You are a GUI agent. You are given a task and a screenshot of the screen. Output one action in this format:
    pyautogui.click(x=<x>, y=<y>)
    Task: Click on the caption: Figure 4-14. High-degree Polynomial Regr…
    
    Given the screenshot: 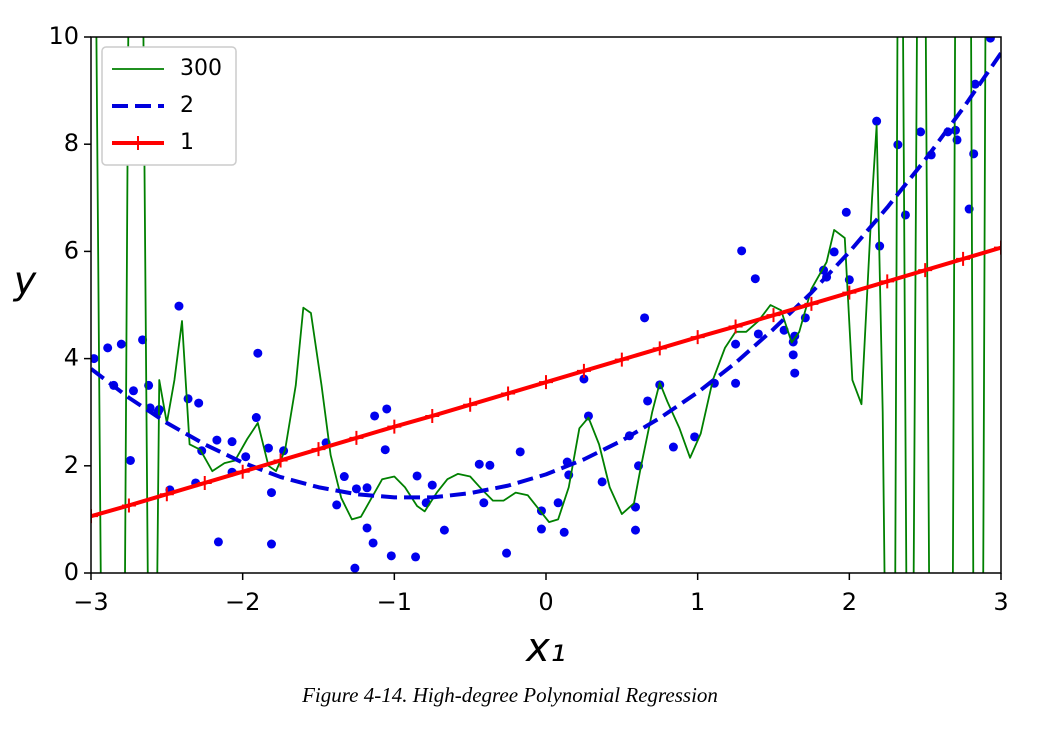 What is the action you would take?
    pyautogui.click(x=509, y=695)
    